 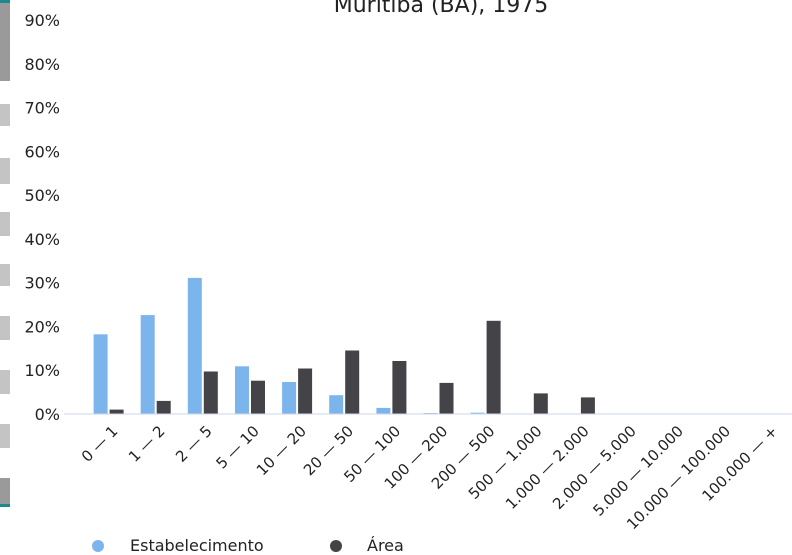 I want to click on y-tick-label: 70%, so click(x=42, y=108).